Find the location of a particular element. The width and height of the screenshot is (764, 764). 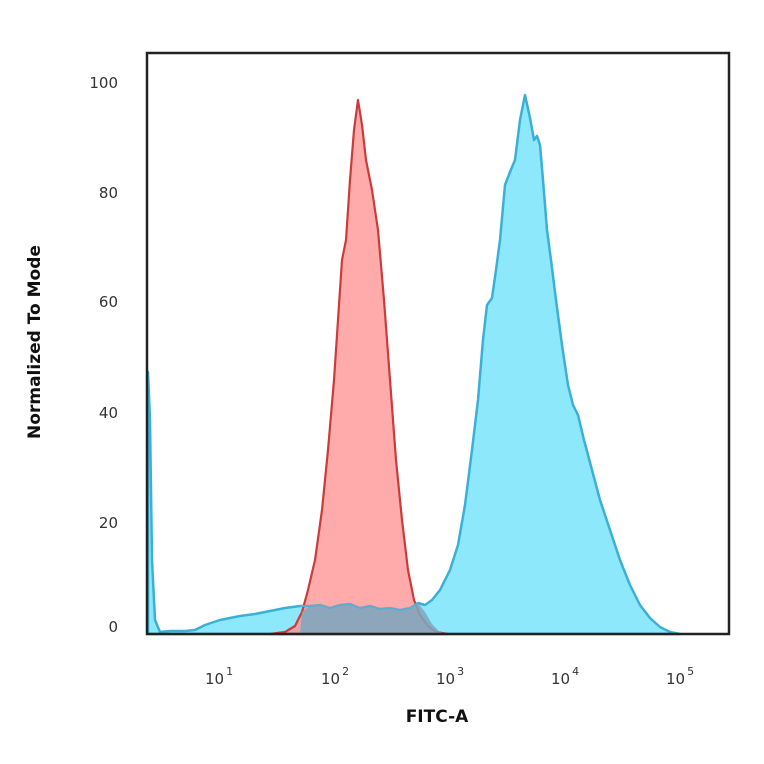

y-tick-label: 60 is located at coordinates (108, 302).